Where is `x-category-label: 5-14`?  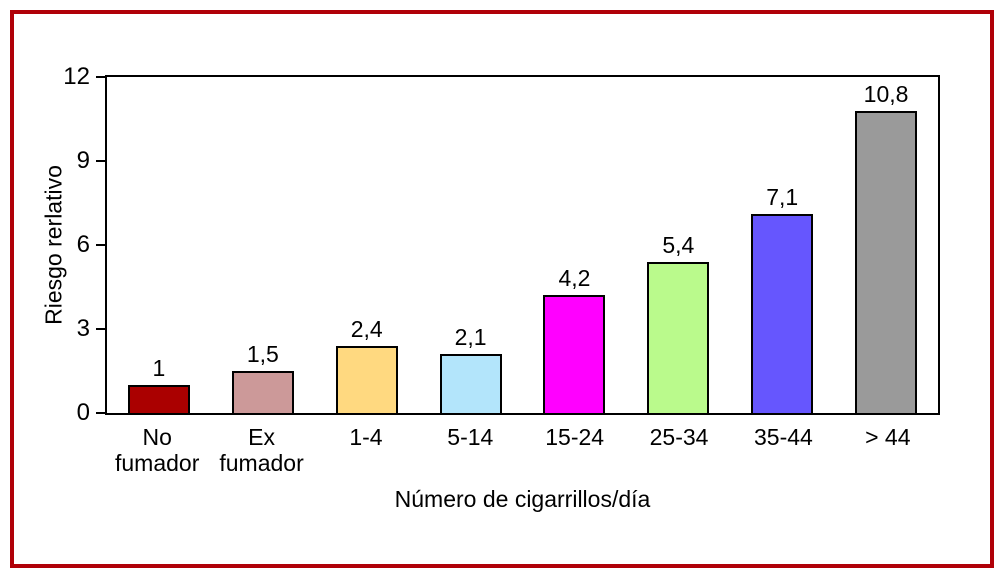
x-category-label: 5-14 is located at coordinates (470, 437).